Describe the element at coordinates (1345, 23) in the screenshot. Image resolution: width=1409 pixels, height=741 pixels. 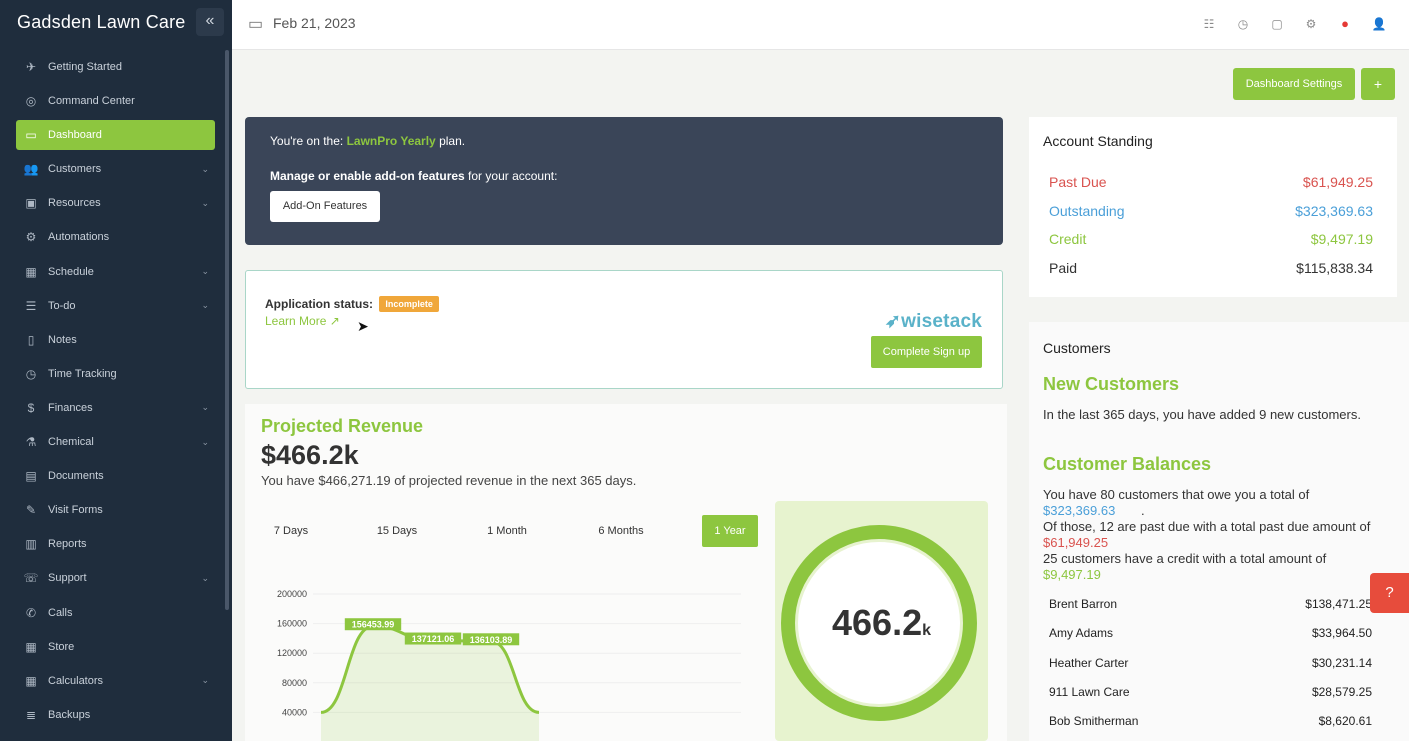
I see `record-icon: ●` at that location.